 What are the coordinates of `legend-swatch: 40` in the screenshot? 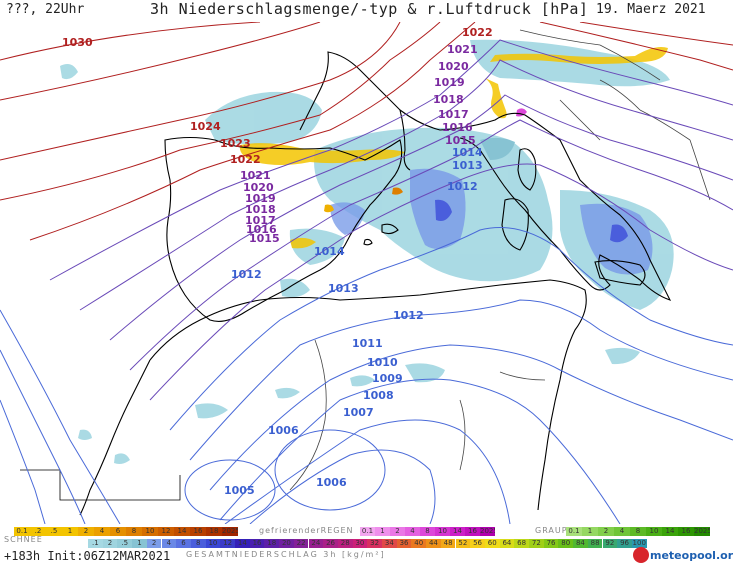 It's located at (419, 543).